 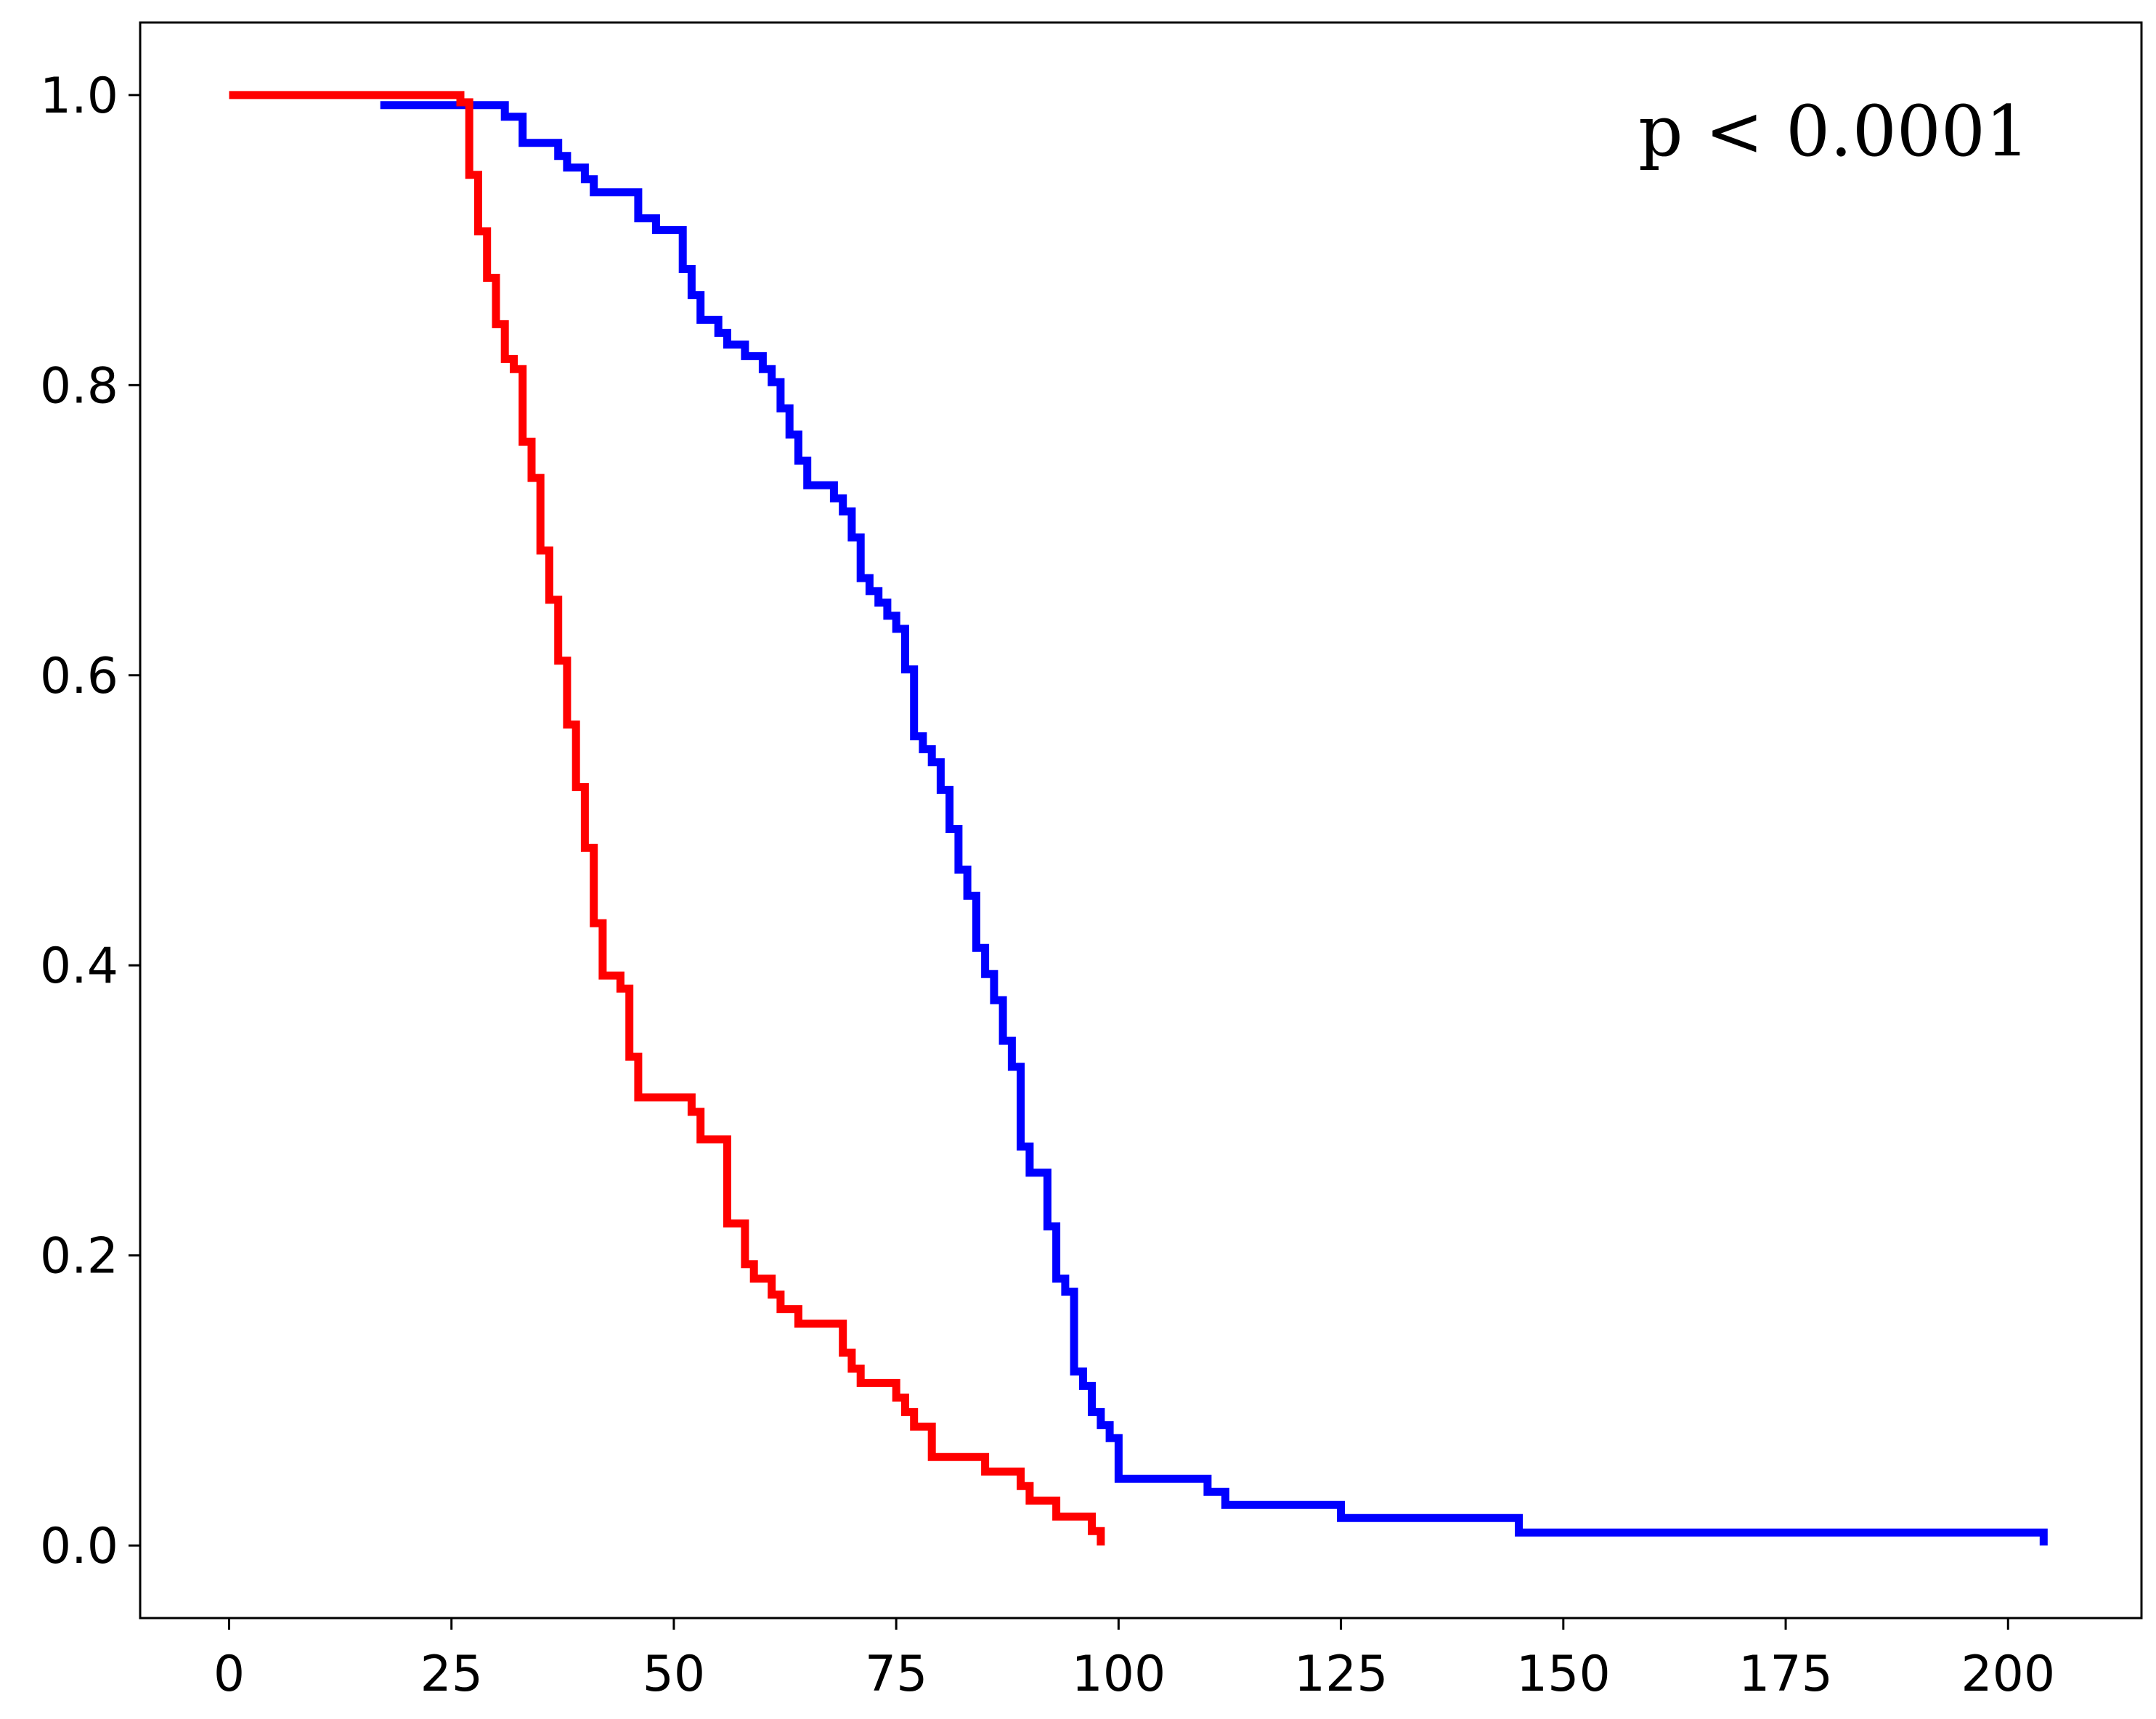 What do you see at coordinates (229, 1674) in the screenshot?
I see `x-tick-label: 0` at bounding box center [229, 1674].